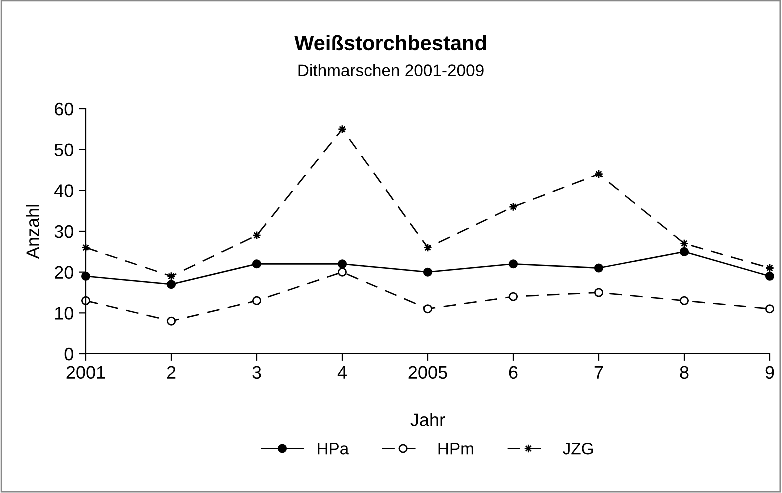  Describe the element at coordinates (684, 373) in the screenshot. I see `x-tick-label: 8` at that location.